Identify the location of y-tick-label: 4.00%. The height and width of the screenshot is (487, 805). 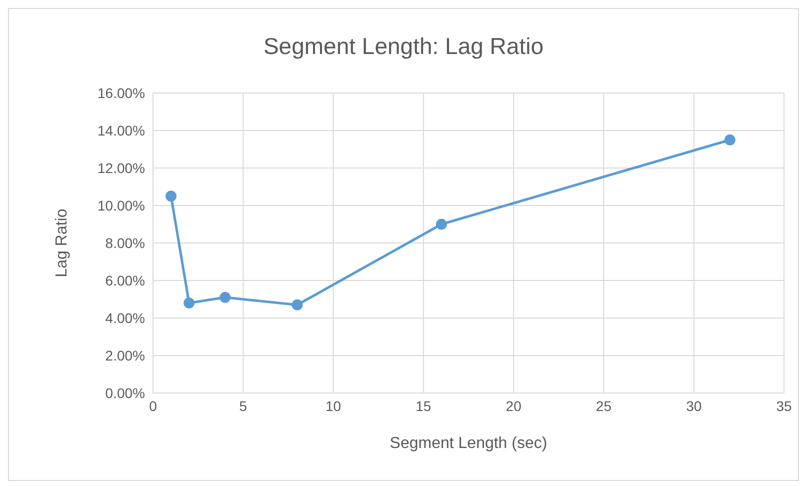
(125, 318).